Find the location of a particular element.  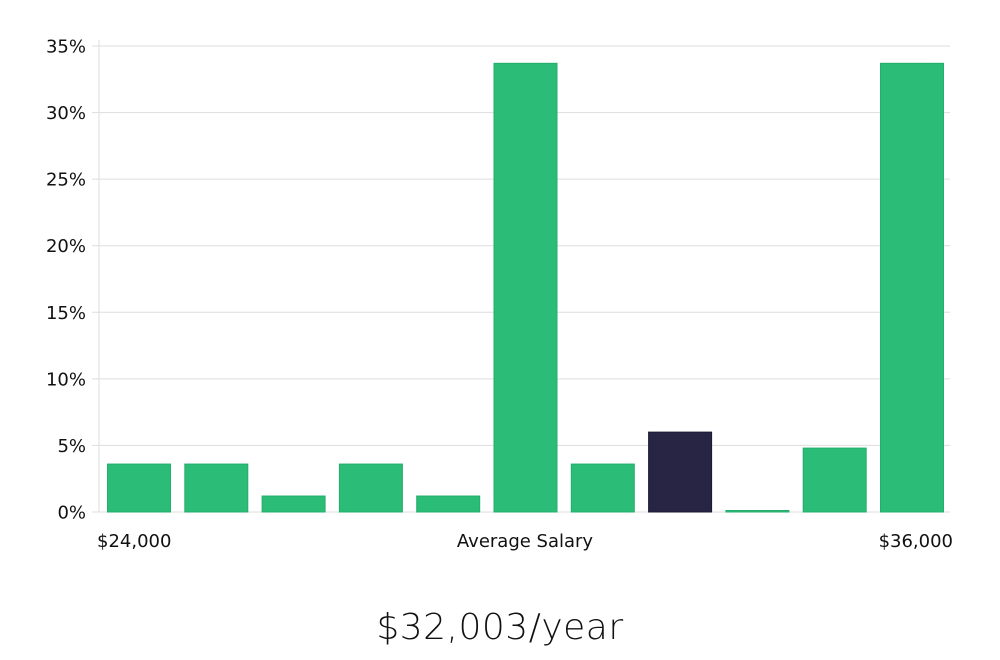

x-label-center: Average Salary is located at coordinates (525, 541).